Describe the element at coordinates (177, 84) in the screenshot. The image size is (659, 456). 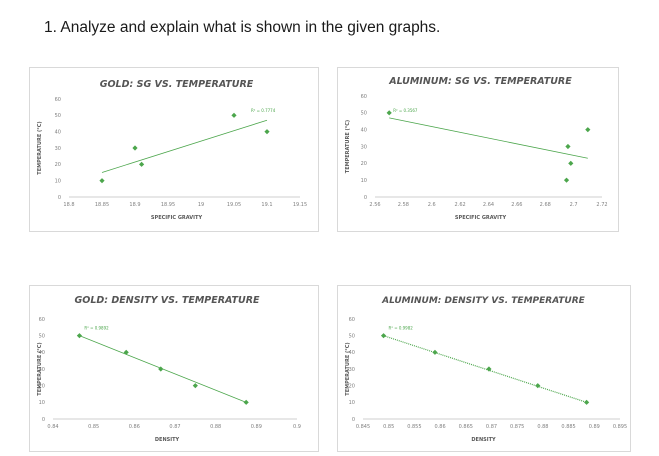
I see `chart-title: GOLD: SG VS. TEMPERATURE` at that location.